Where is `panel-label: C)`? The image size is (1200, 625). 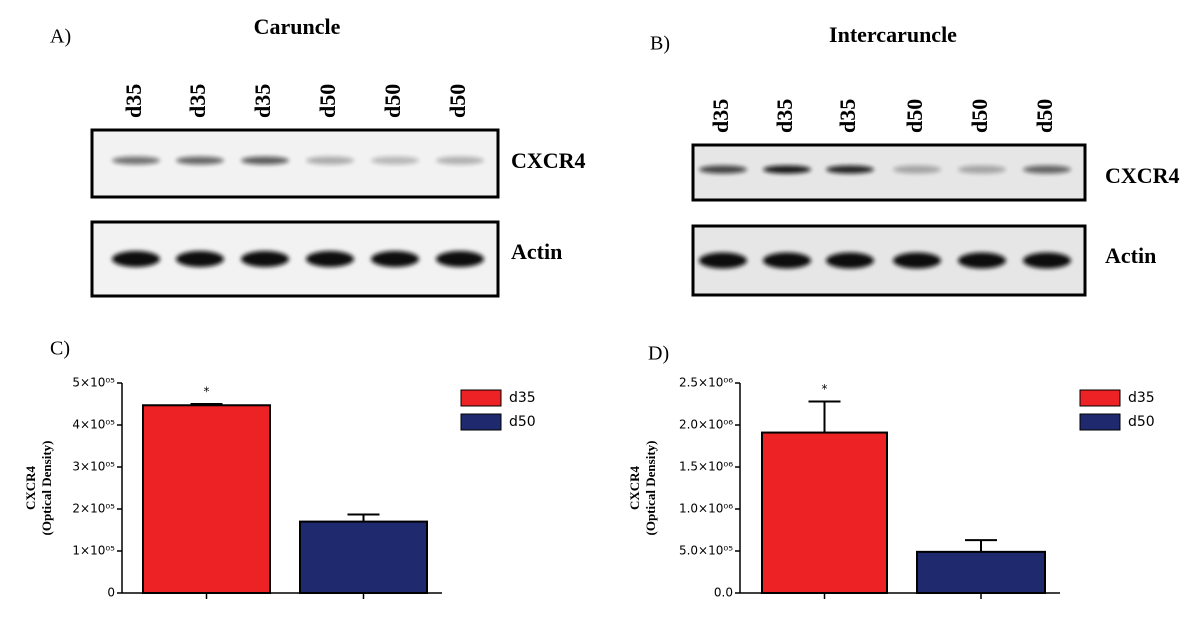
panel-label: C) is located at coordinates (60, 349).